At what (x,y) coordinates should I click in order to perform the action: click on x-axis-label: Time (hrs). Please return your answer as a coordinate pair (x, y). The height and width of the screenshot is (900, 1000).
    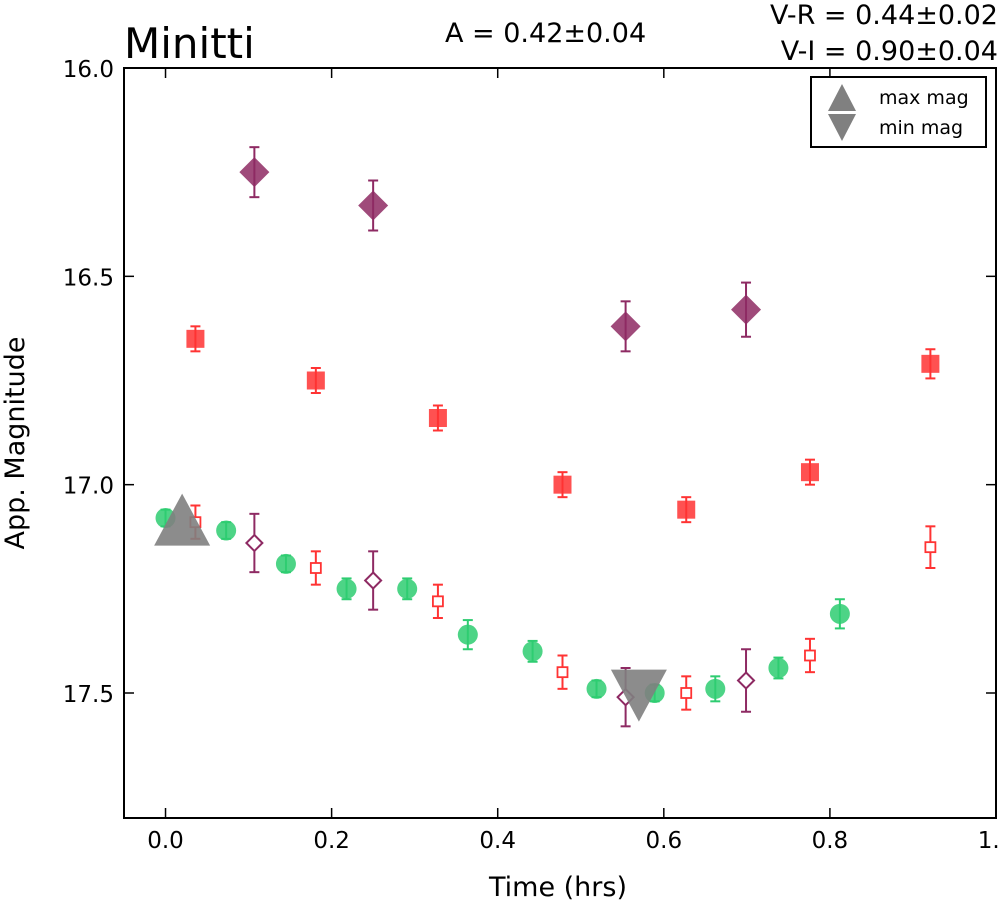
    Looking at the image, I should click on (557, 886).